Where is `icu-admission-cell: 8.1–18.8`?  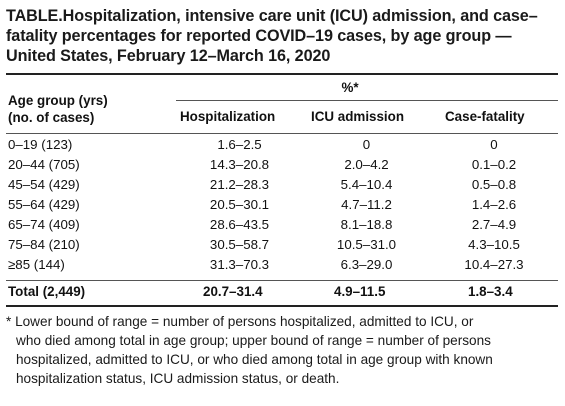 icu-admission-cell: 8.1–18.8 is located at coordinates (366, 224).